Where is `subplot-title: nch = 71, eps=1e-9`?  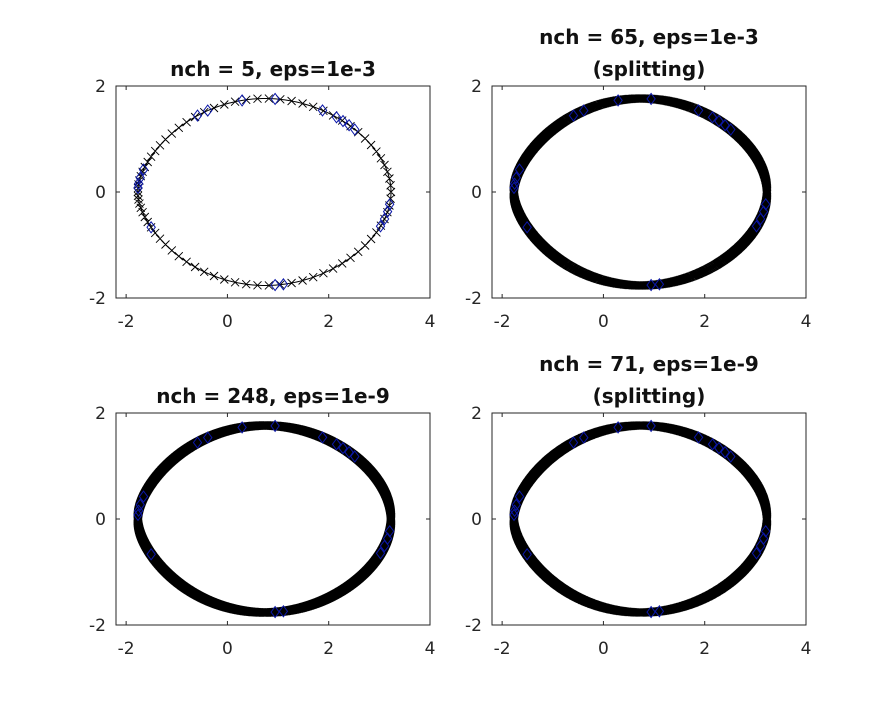 subplot-title: nch = 71, eps=1e-9 is located at coordinates (649, 364).